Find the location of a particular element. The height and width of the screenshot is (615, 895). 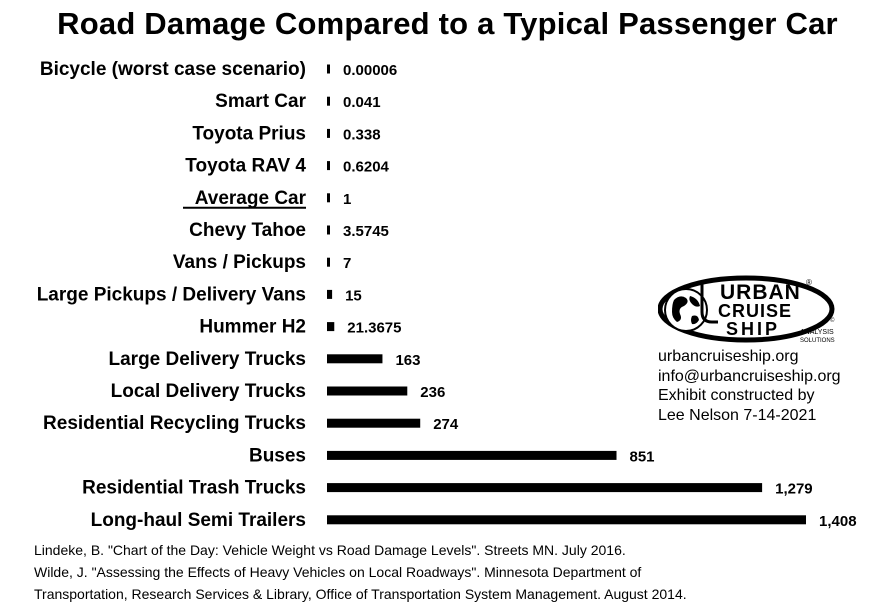

value-label: 274 is located at coordinates (446, 424).